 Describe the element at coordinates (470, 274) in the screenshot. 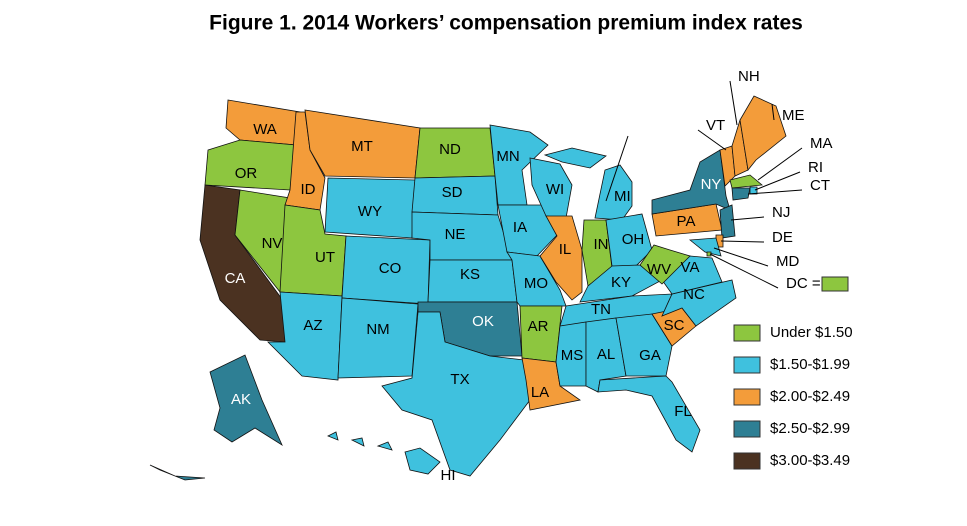

I see `state-label: KS` at that location.